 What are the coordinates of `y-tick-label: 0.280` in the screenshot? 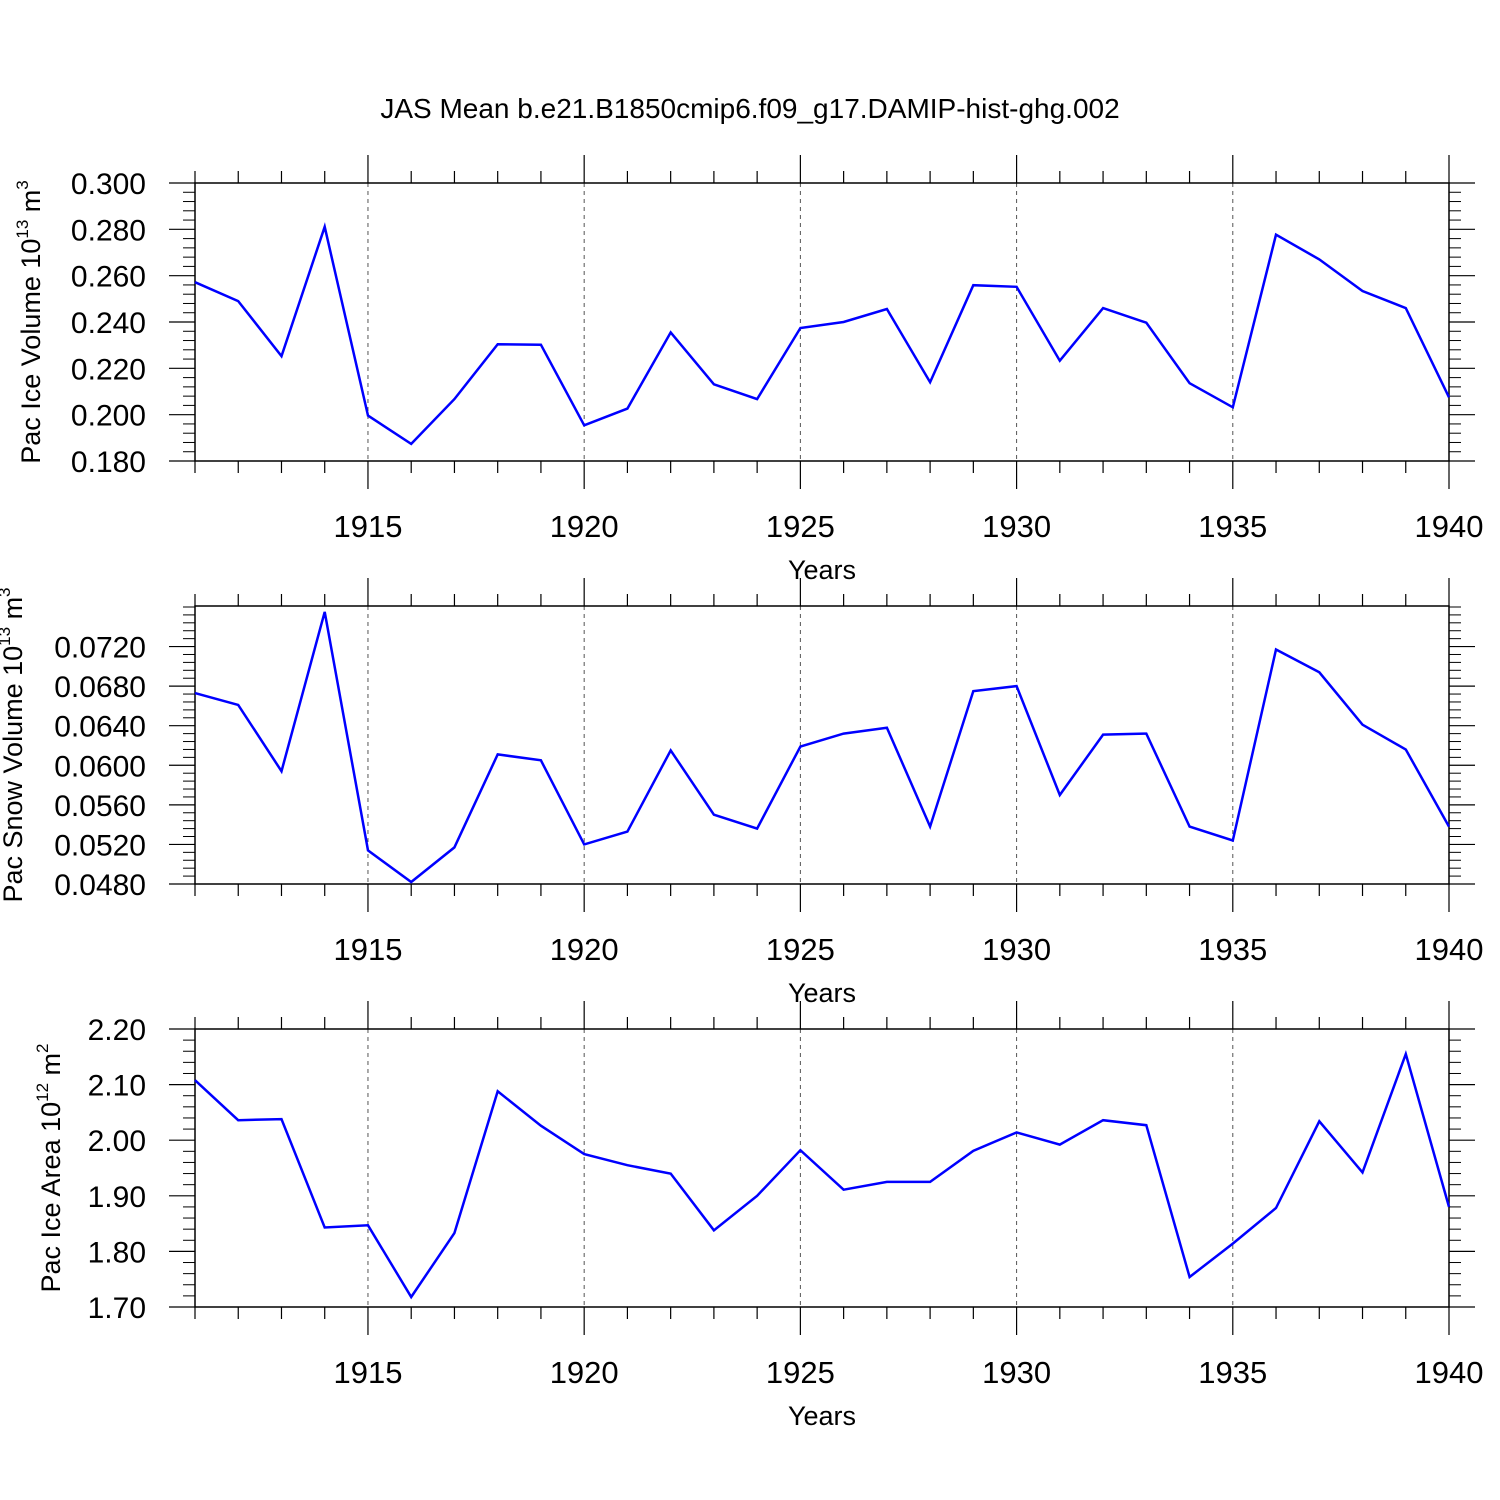 It's located at (108, 230).